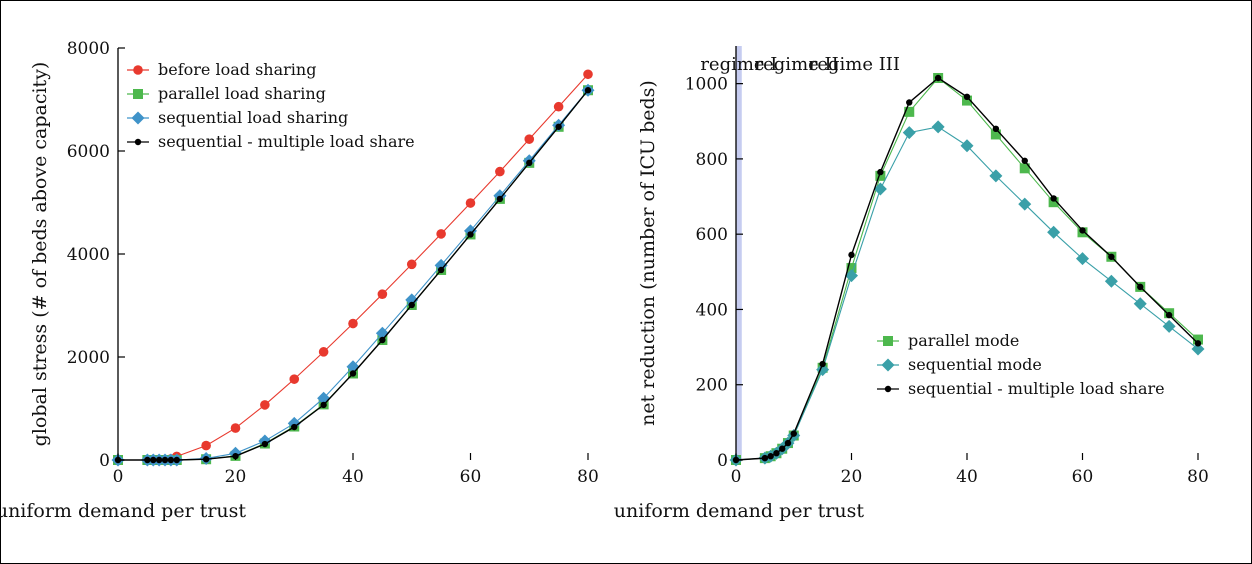 This screenshot has height=564, width=1252. I want to click on regime-label: regime I, so click(738, 64).